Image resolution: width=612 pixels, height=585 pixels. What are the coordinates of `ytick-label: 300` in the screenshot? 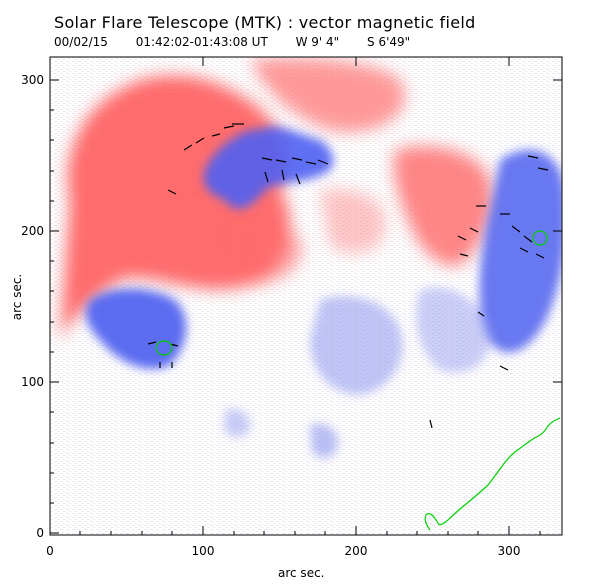 It's located at (32, 80).